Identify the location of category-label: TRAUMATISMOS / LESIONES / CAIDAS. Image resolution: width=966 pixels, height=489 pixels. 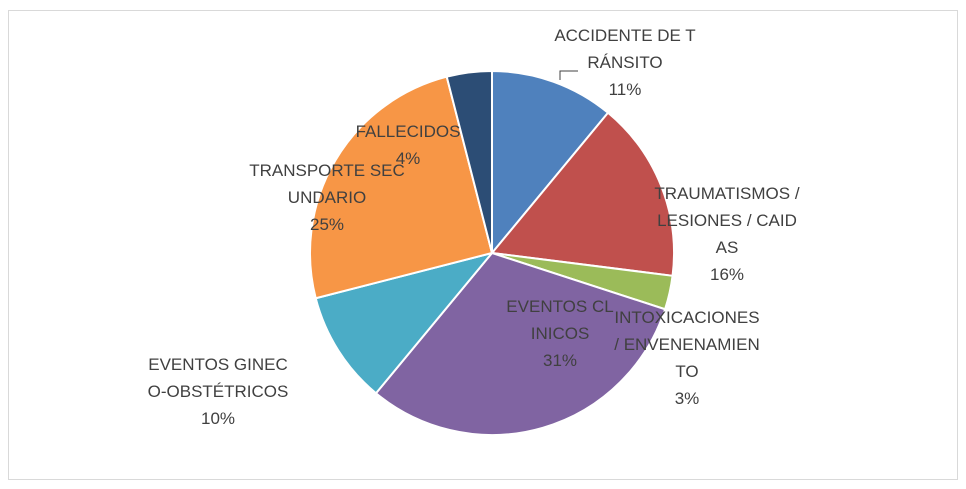
(727, 220).